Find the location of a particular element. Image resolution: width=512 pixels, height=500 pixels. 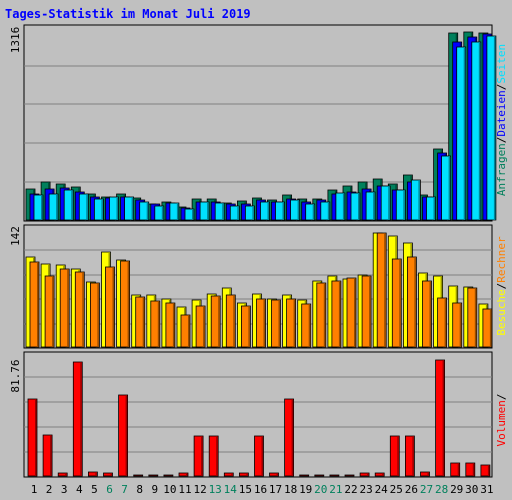

x-tick-label-11: 11 is located at coordinates (184, 489).